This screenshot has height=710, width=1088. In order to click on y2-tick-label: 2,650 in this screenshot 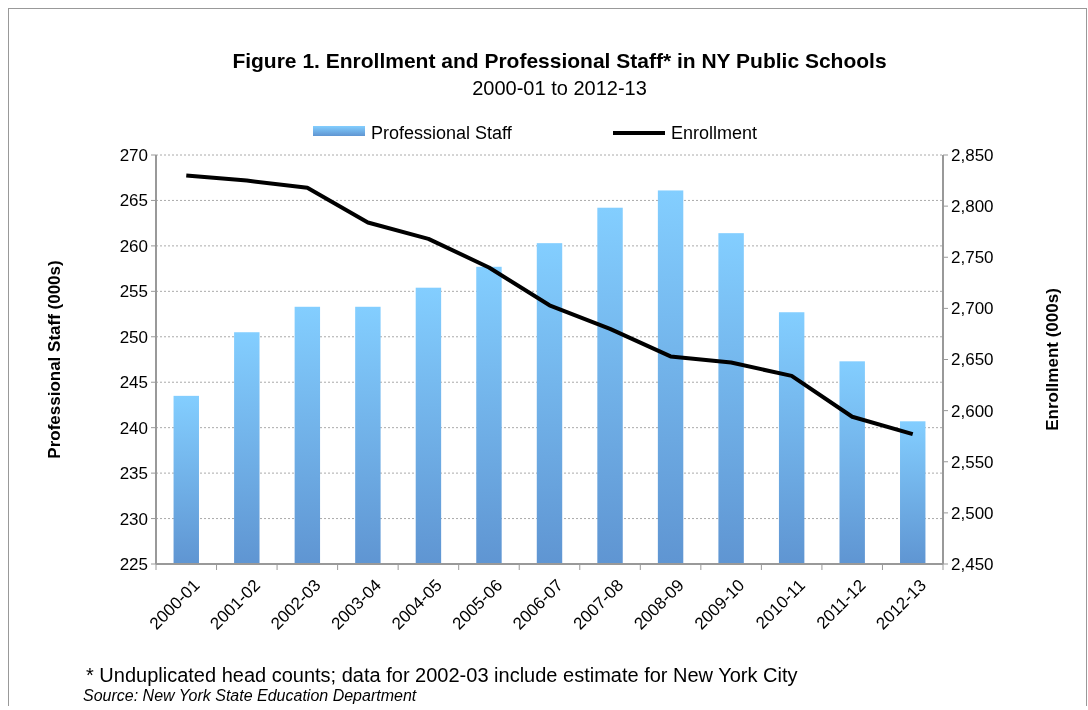, I will do `click(972, 360)`.